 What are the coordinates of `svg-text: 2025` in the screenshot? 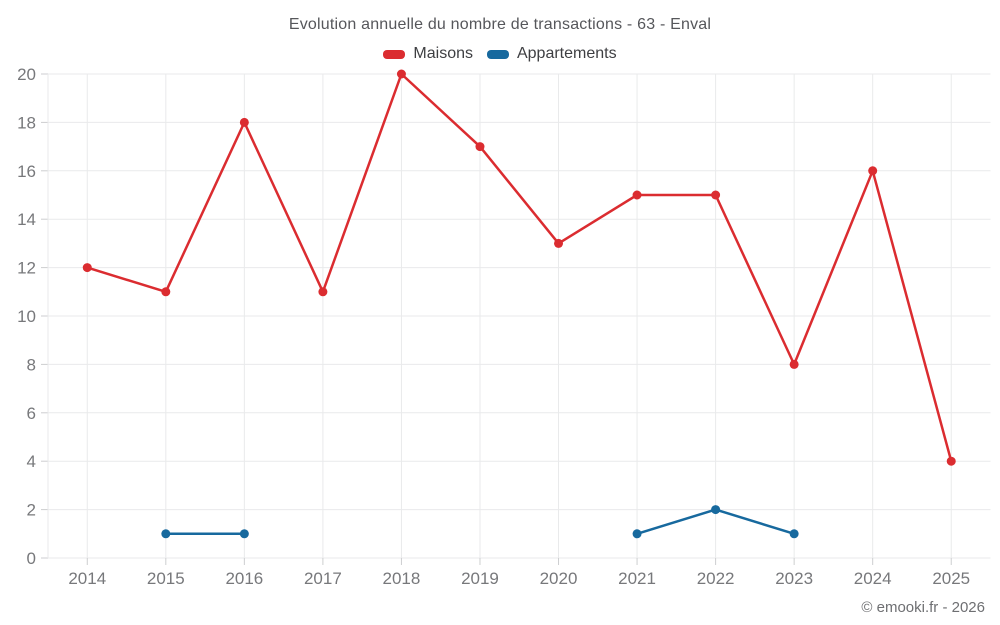 It's located at (951, 578).